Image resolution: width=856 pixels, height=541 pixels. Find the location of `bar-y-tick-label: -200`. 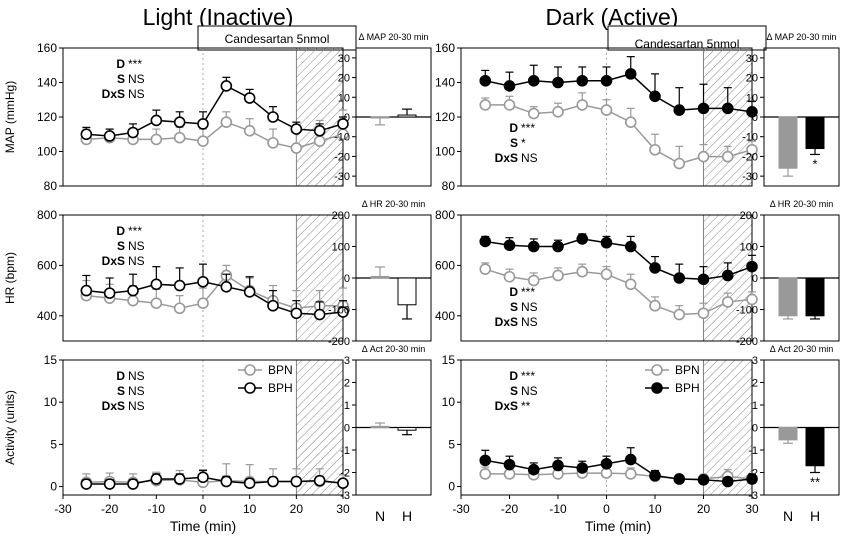

bar-y-tick-label: -200 is located at coordinates (339, 342).